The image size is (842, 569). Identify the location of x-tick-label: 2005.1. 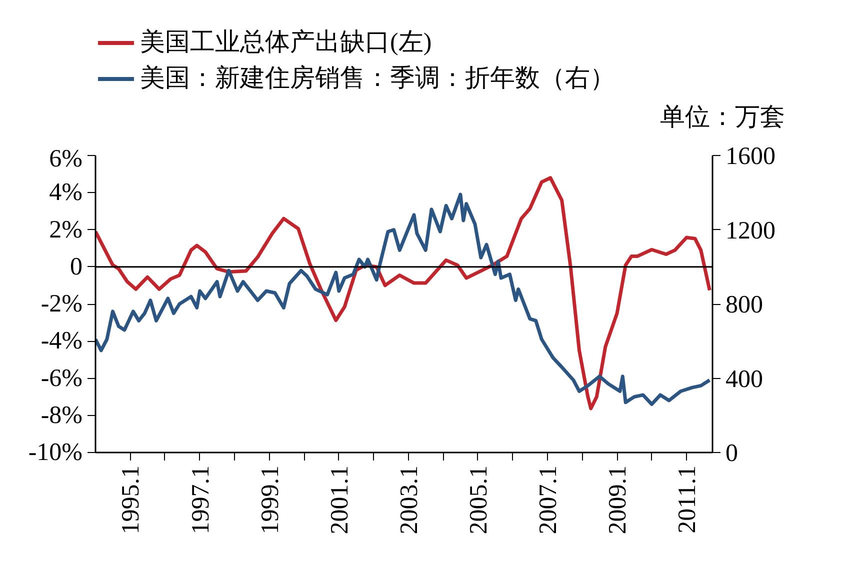
(478, 500).